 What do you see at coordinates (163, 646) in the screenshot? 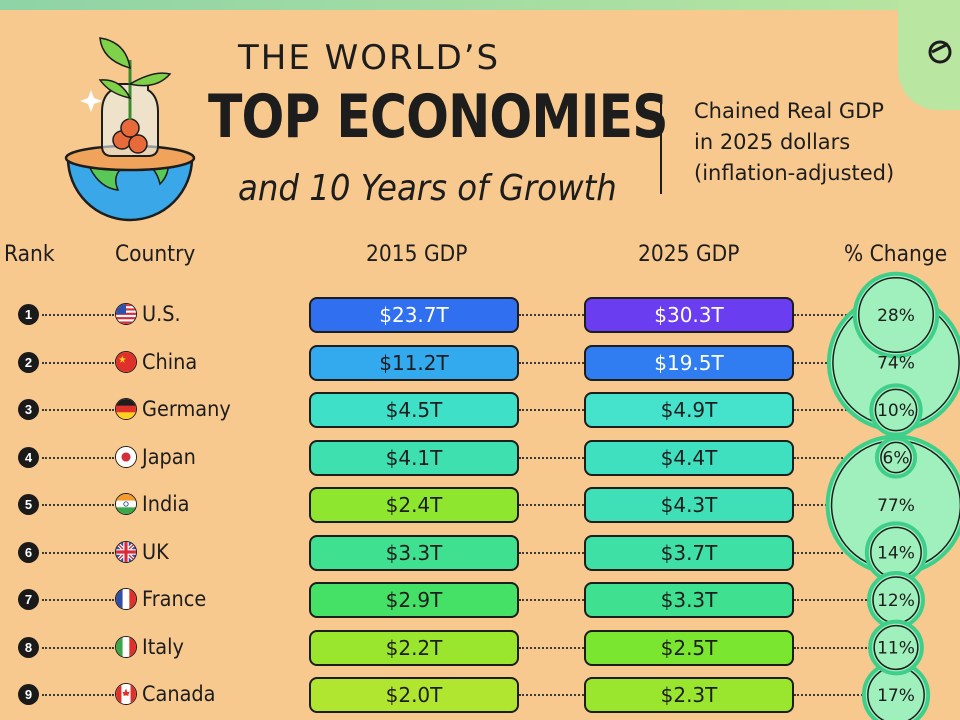
I see `country-name: Italy` at bounding box center [163, 646].